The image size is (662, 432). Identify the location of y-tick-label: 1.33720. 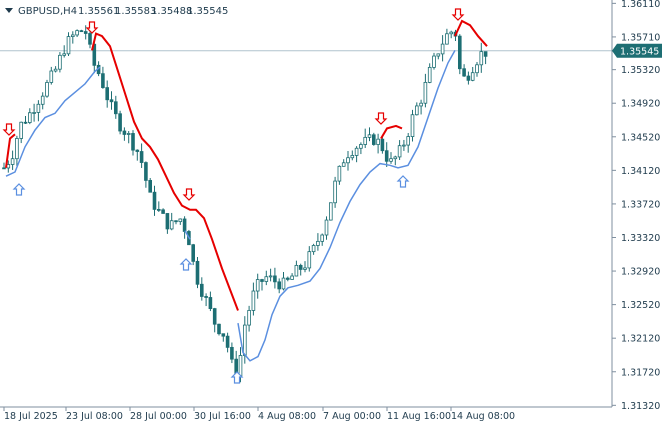
(640, 204).